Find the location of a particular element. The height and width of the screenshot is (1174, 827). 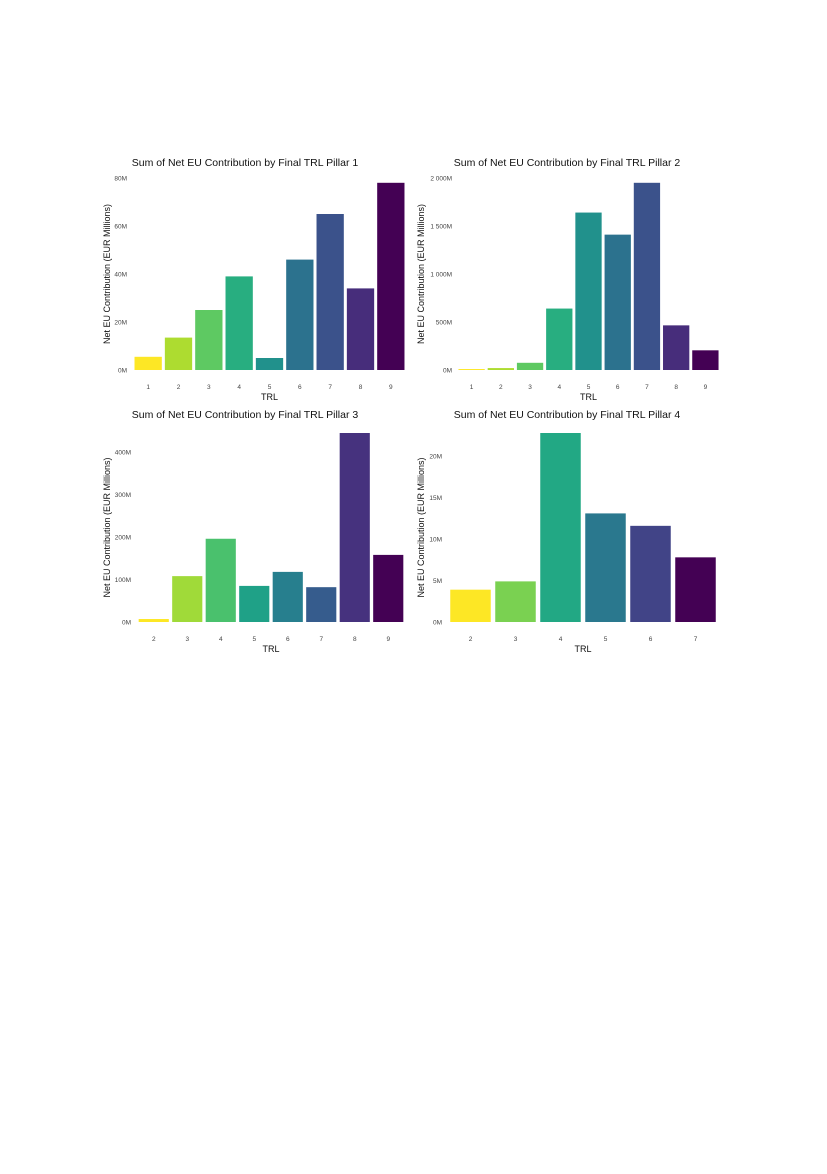

y-tick-label: 100M is located at coordinates (123, 580).